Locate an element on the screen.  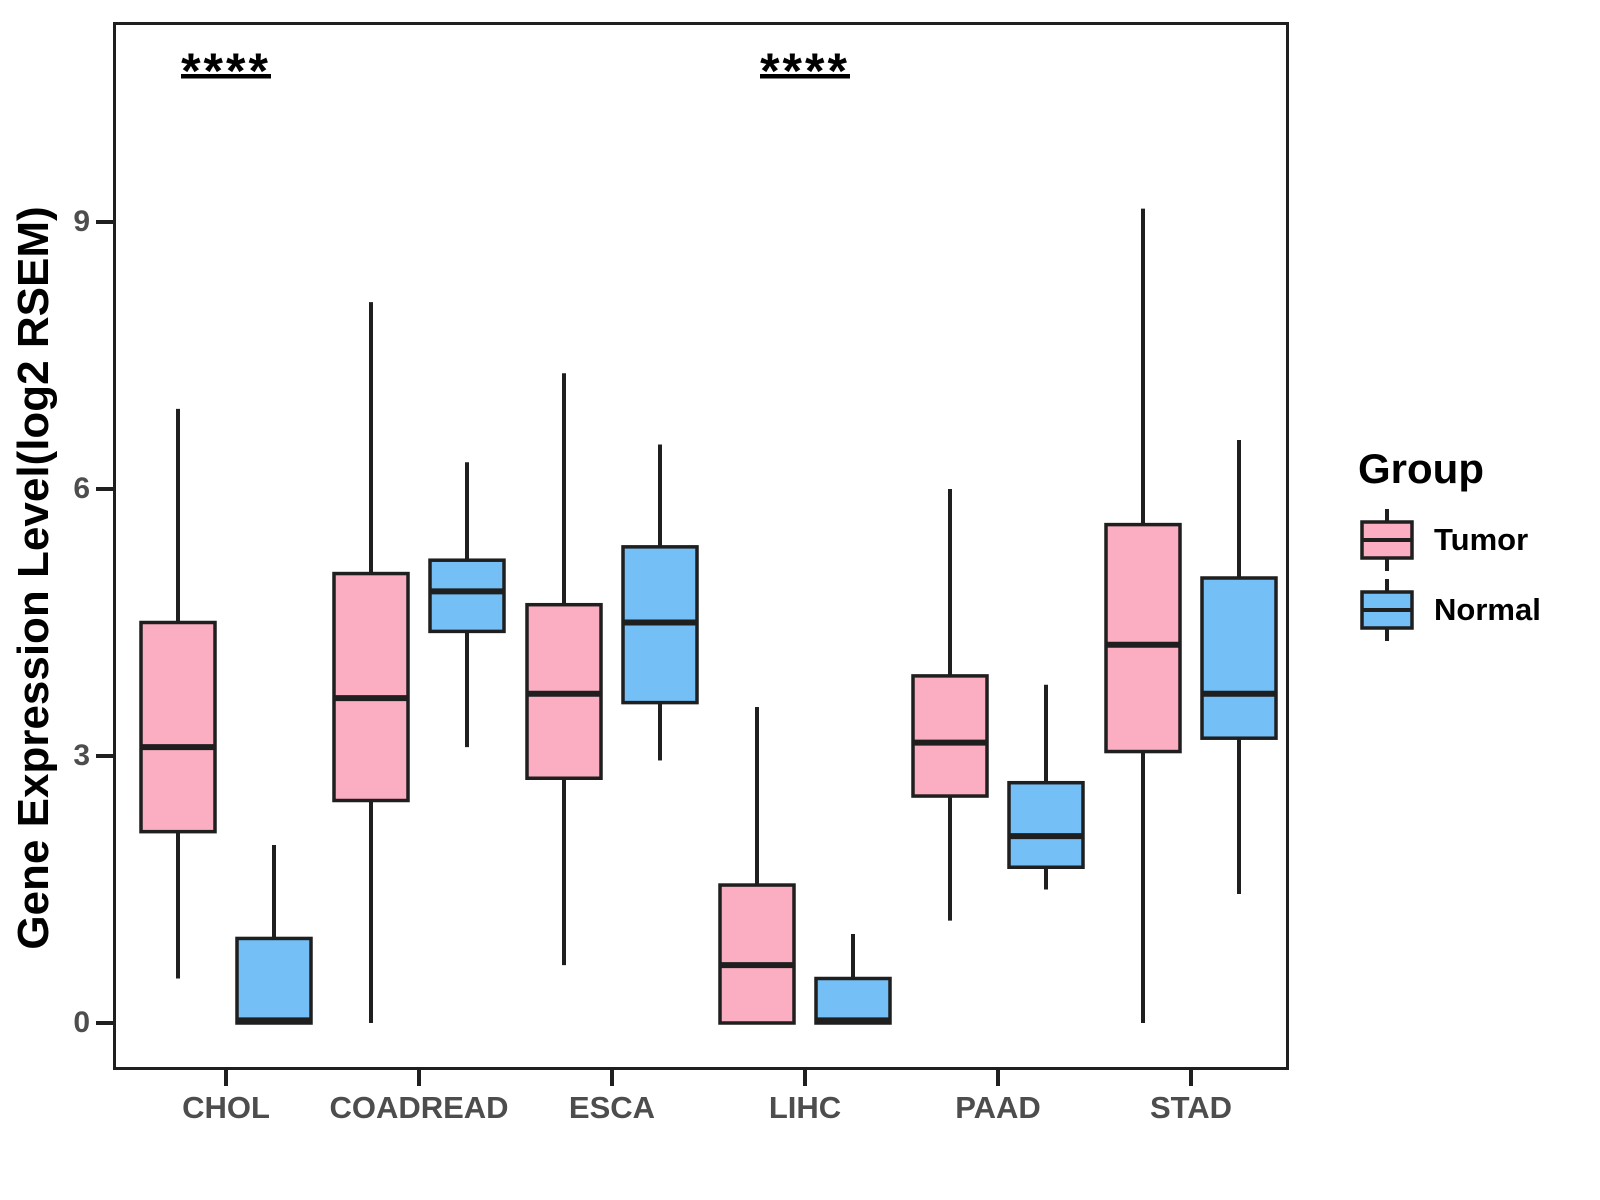
box-tumor-paad is located at coordinates (950, 736).